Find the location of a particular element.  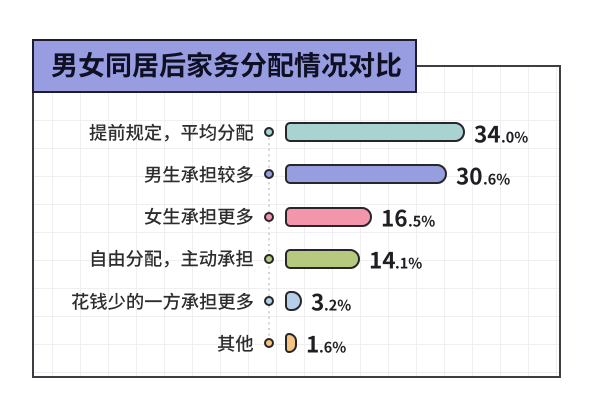

category-label: 自由分配，主动承担 is located at coordinates (171, 259).